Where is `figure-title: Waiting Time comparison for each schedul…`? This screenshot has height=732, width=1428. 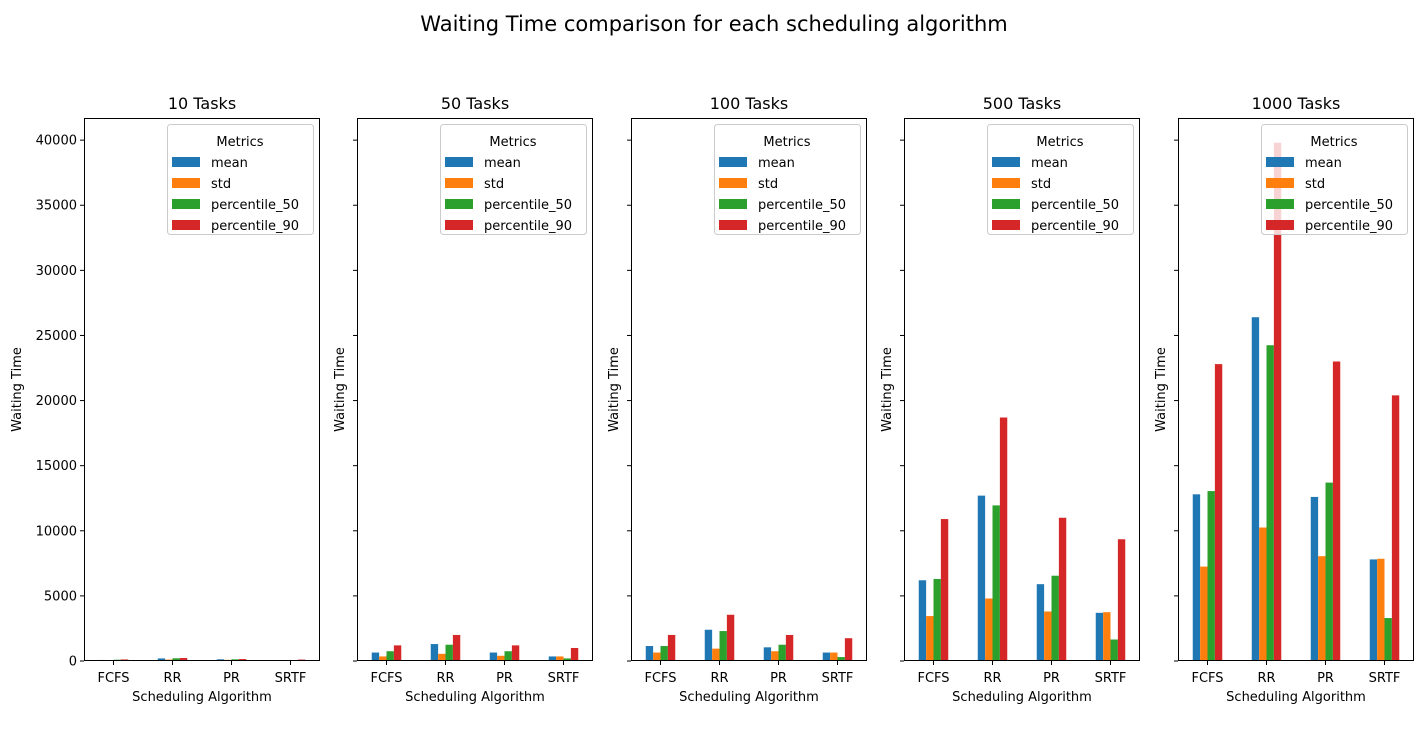 figure-title: Waiting Time comparison for each schedul… is located at coordinates (713, 24).